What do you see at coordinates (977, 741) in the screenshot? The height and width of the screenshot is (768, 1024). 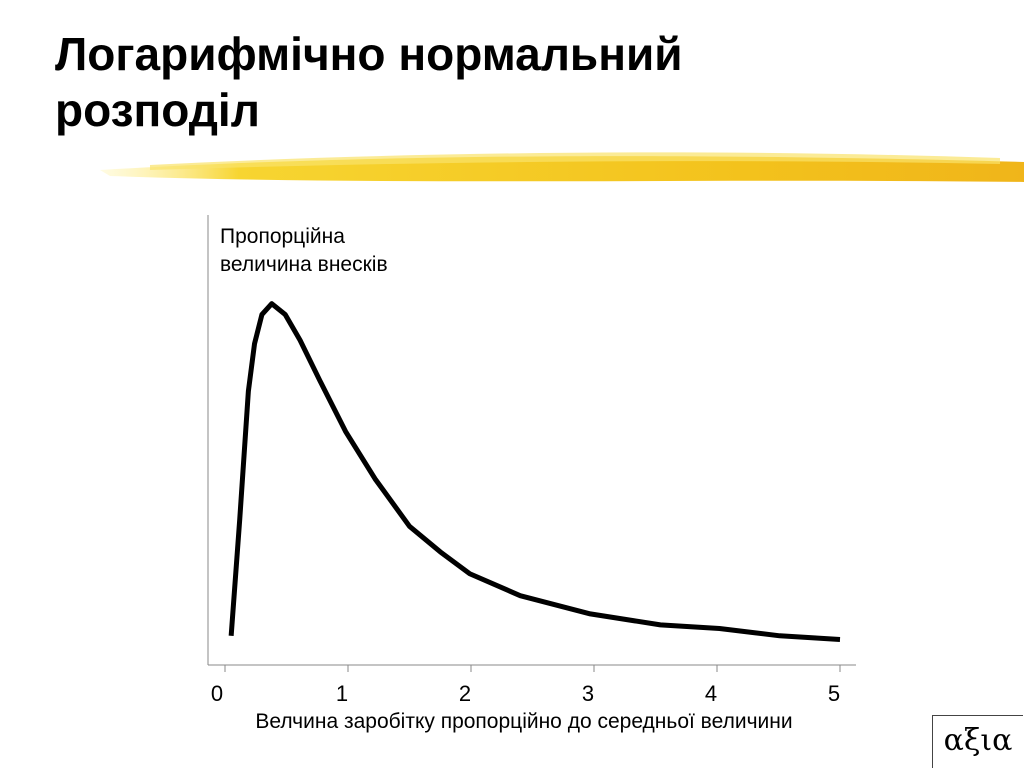 I see `logo: αξια` at bounding box center [977, 741].